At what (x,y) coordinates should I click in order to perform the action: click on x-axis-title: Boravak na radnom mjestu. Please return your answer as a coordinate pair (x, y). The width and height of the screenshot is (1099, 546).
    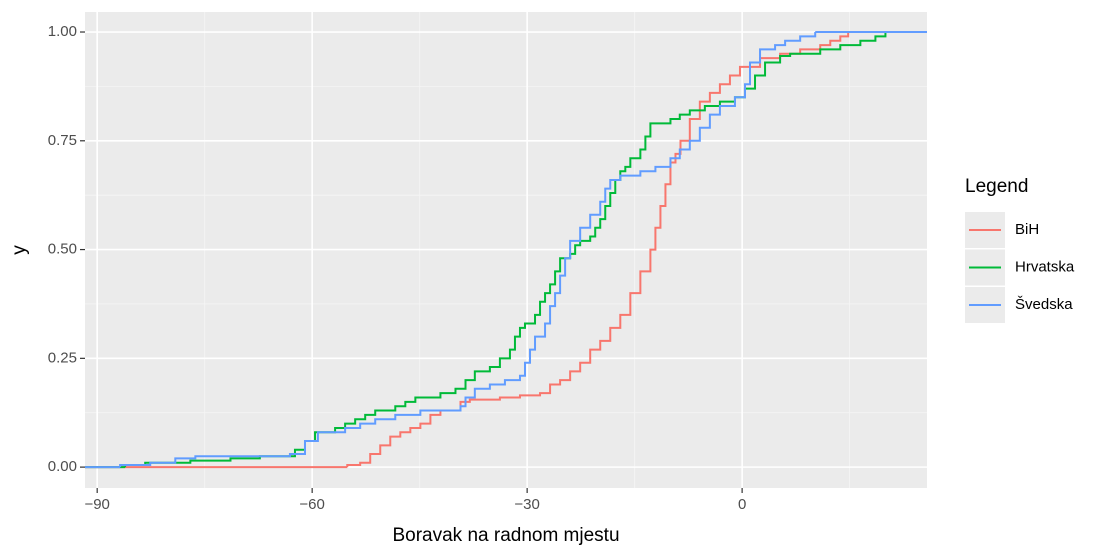
    Looking at the image, I should click on (505, 535).